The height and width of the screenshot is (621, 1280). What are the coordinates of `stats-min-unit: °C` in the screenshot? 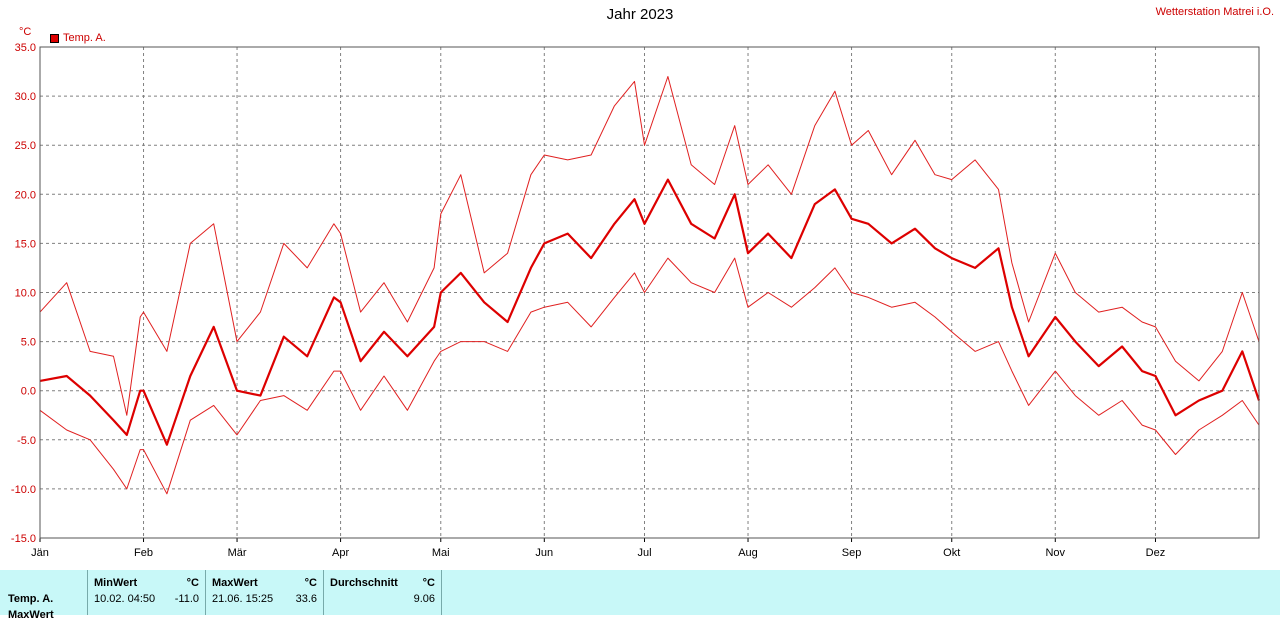 It's located at (192, 583).